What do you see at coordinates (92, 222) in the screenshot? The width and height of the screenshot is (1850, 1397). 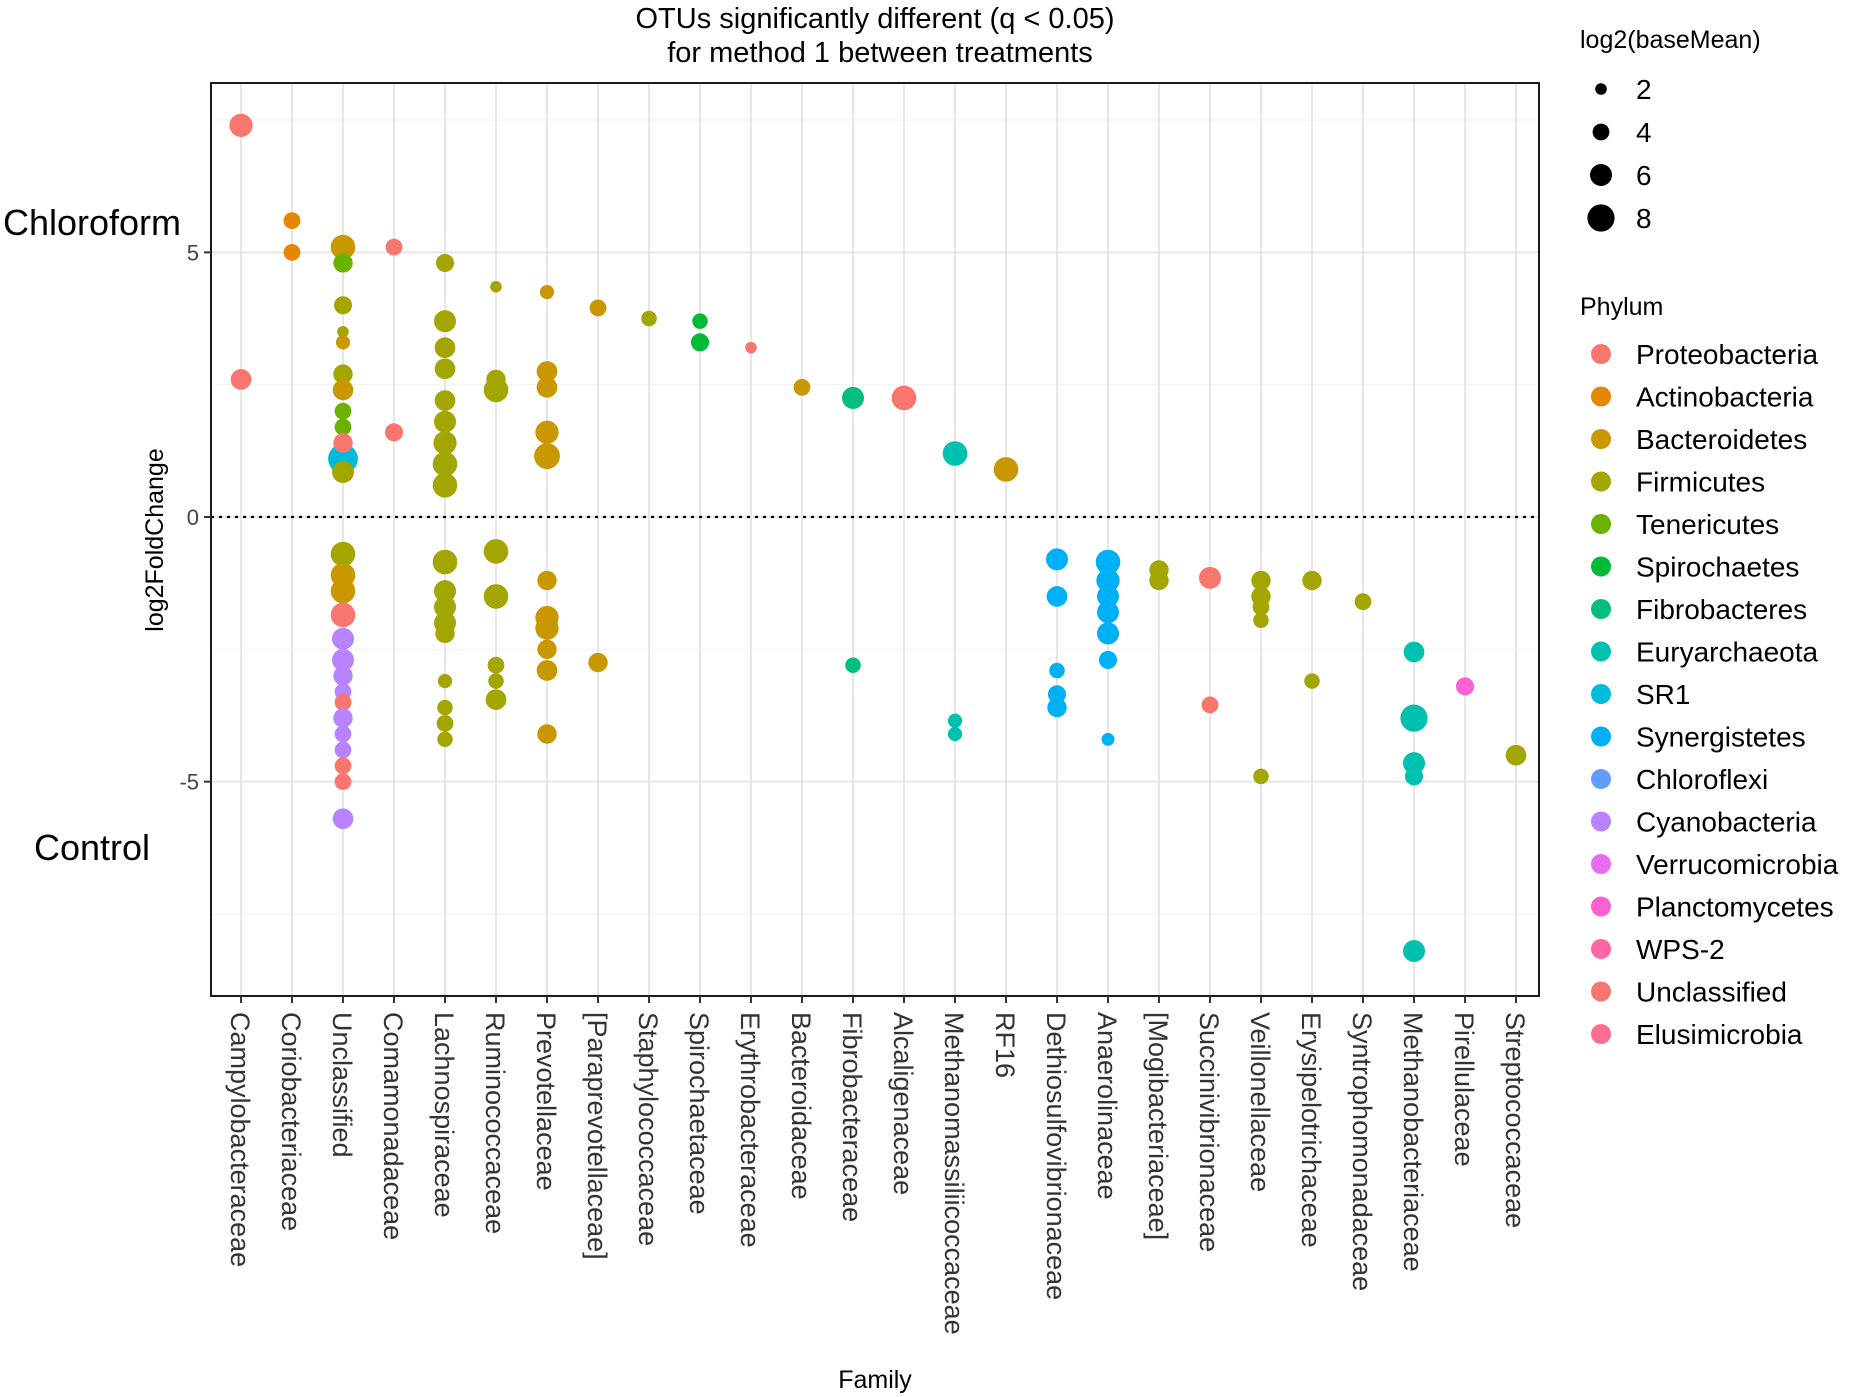 I see `chloroform-label: Chloroform` at bounding box center [92, 222].